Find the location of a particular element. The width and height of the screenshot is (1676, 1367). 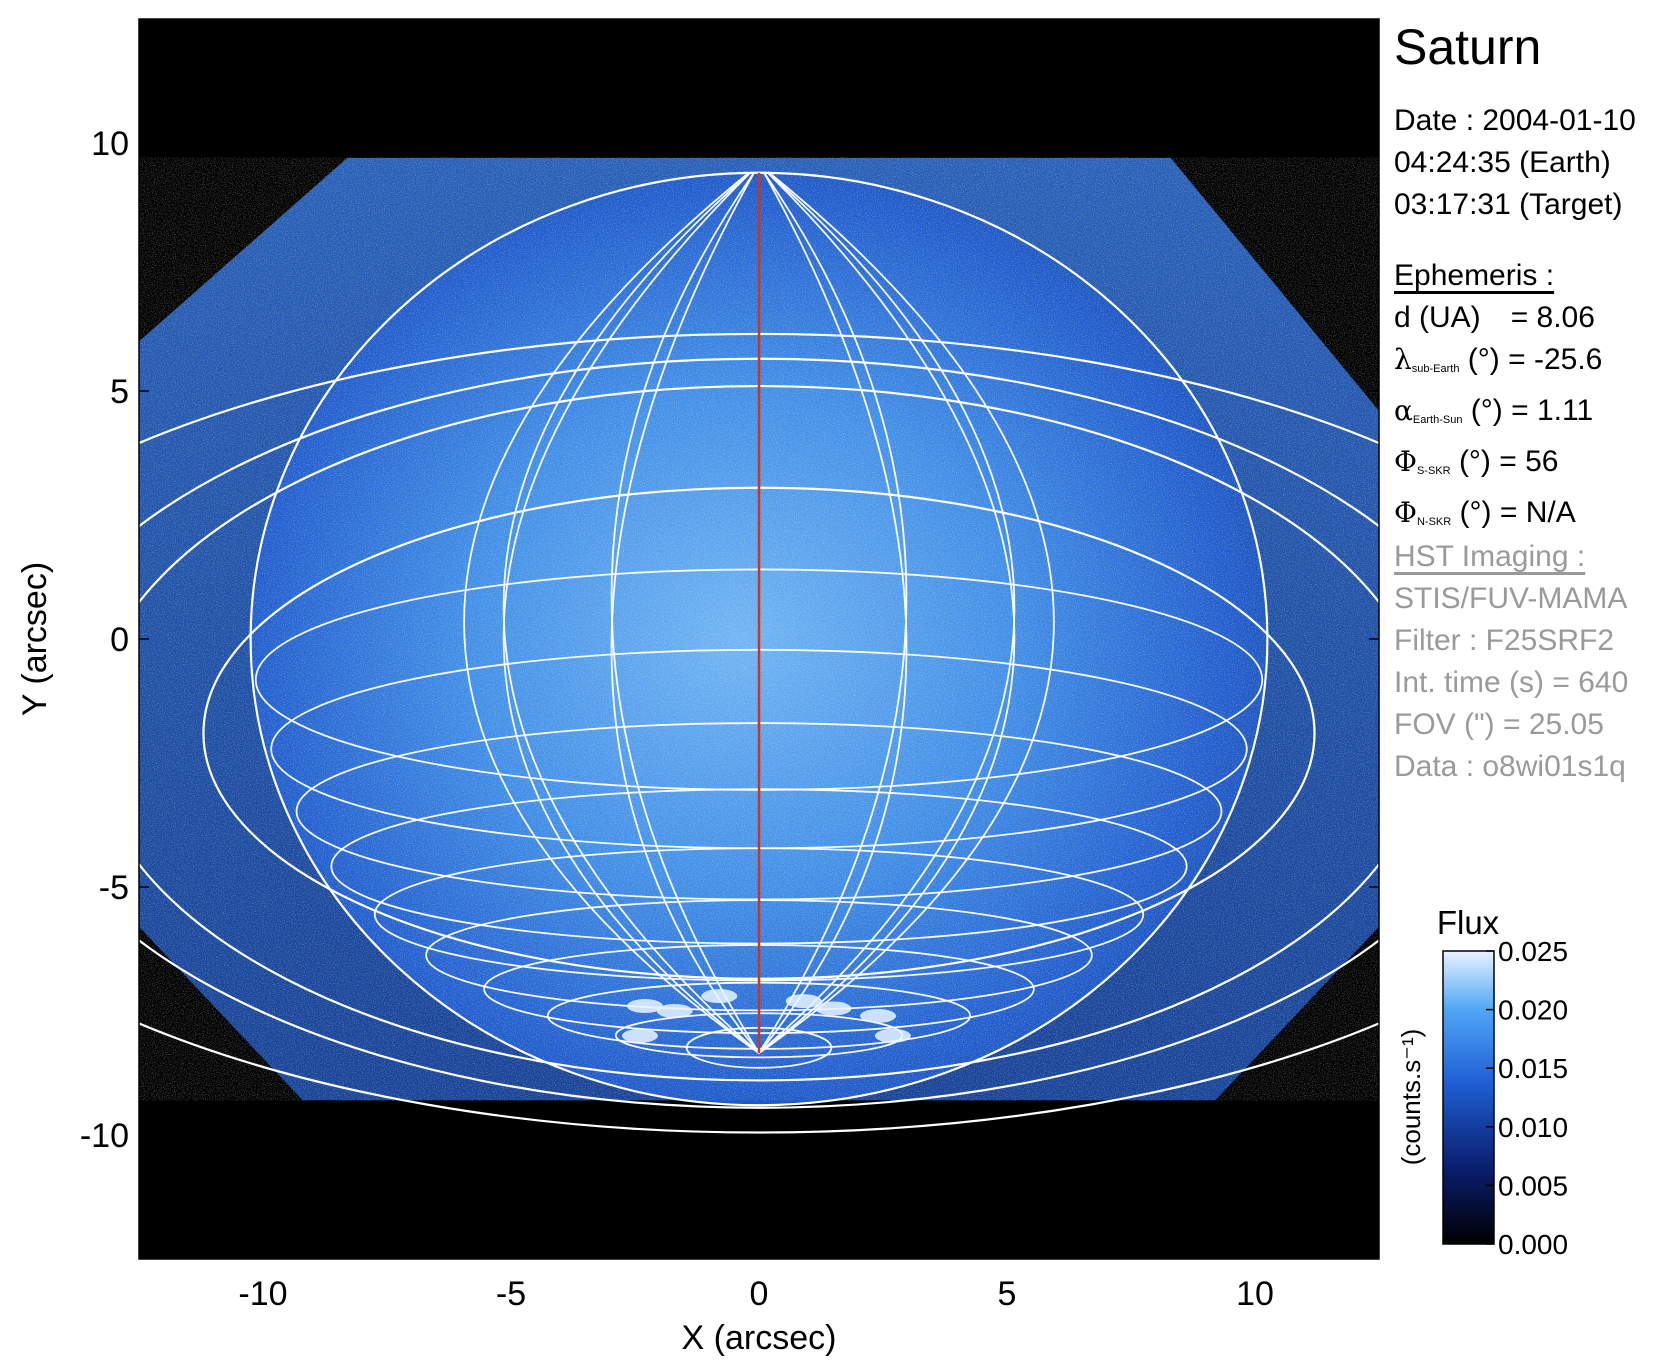

fov-line: FOV (") = 25.05 is located at coordinates (1499, 724).